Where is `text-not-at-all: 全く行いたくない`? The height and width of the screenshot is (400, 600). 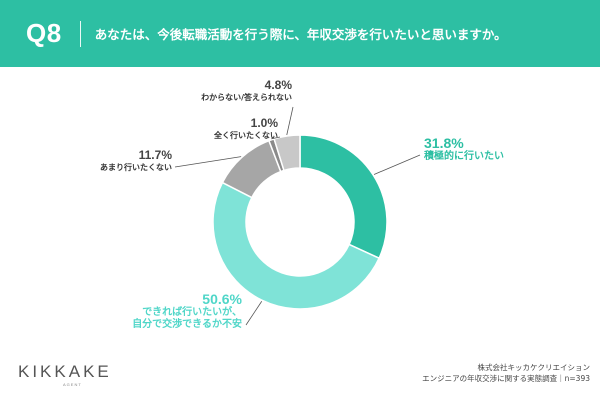 text-not-at-all: 全く行いたくない is located at coordinates (246, 135).